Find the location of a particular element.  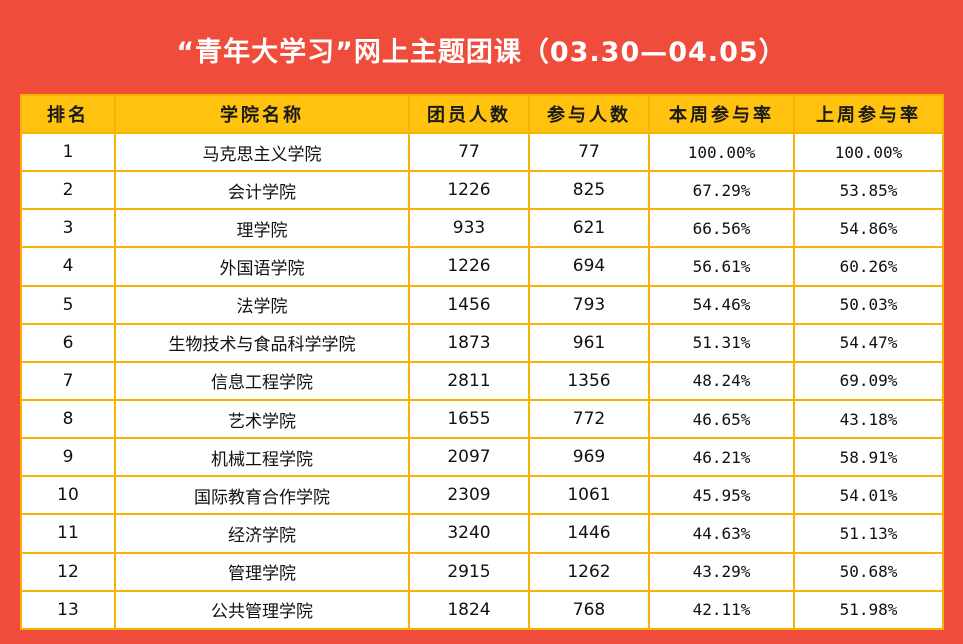

table-row: 1 马克思主义学院 77 77 100.00% 100.00% is located at coordinates (482, 152).